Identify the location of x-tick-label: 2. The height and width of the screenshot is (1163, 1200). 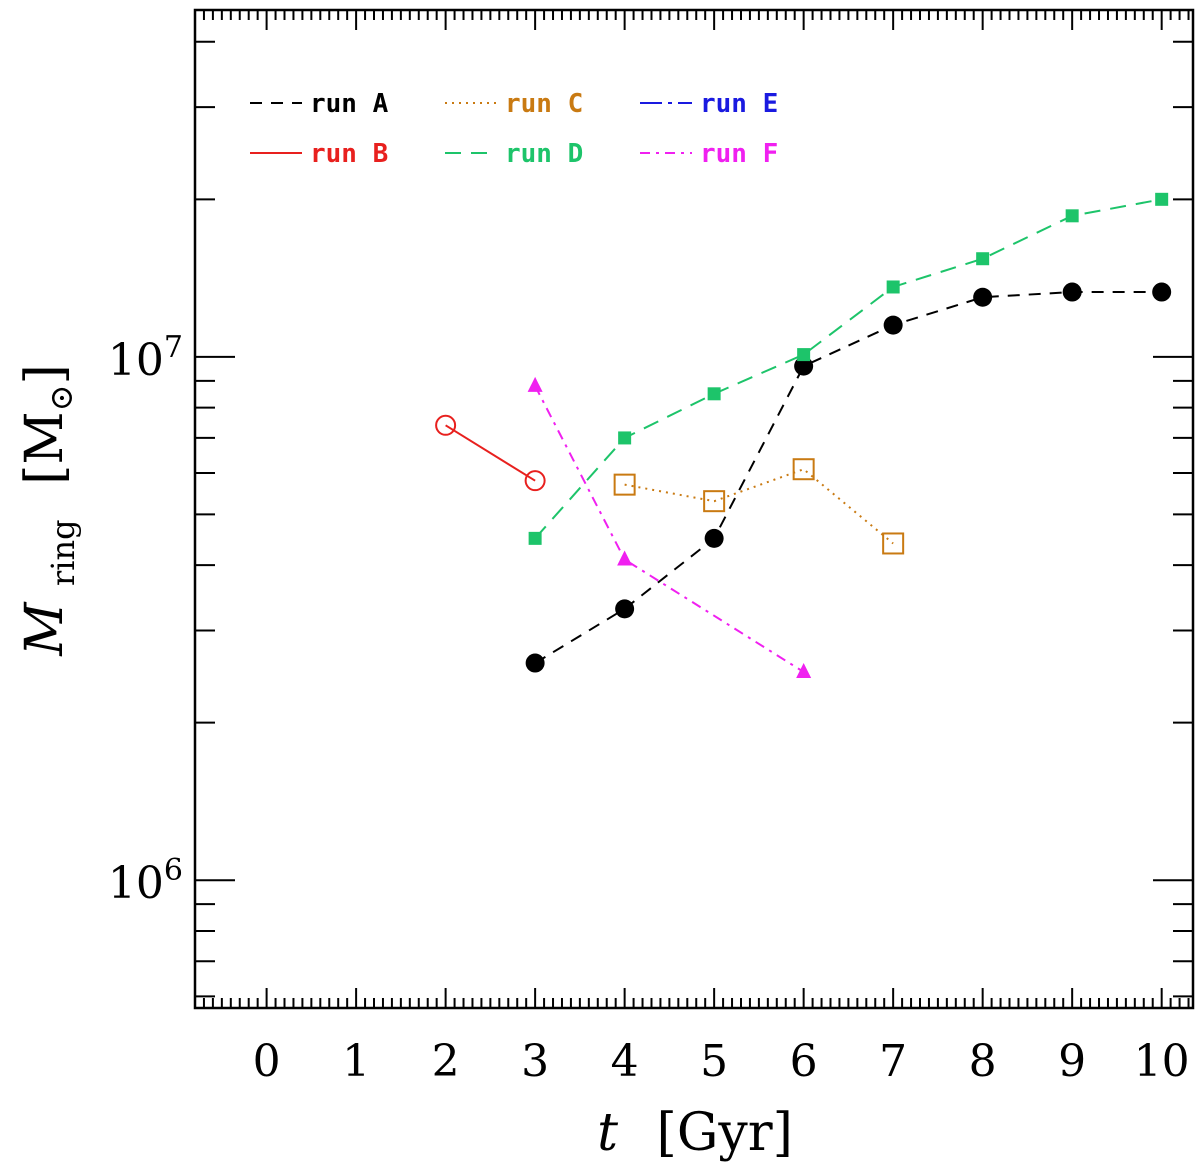
(446, 1061).